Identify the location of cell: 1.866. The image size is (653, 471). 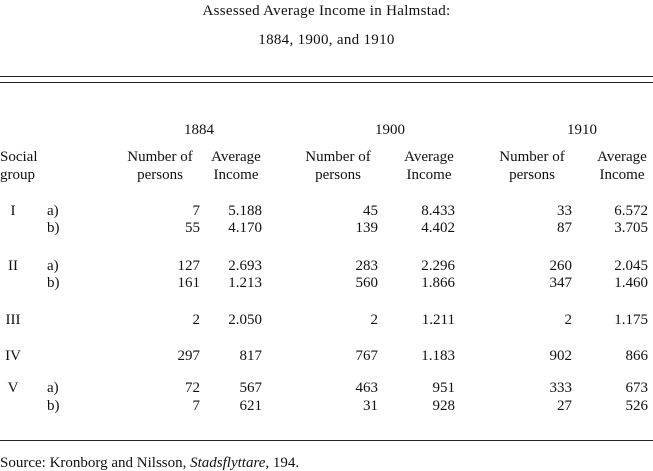
(438, 283).